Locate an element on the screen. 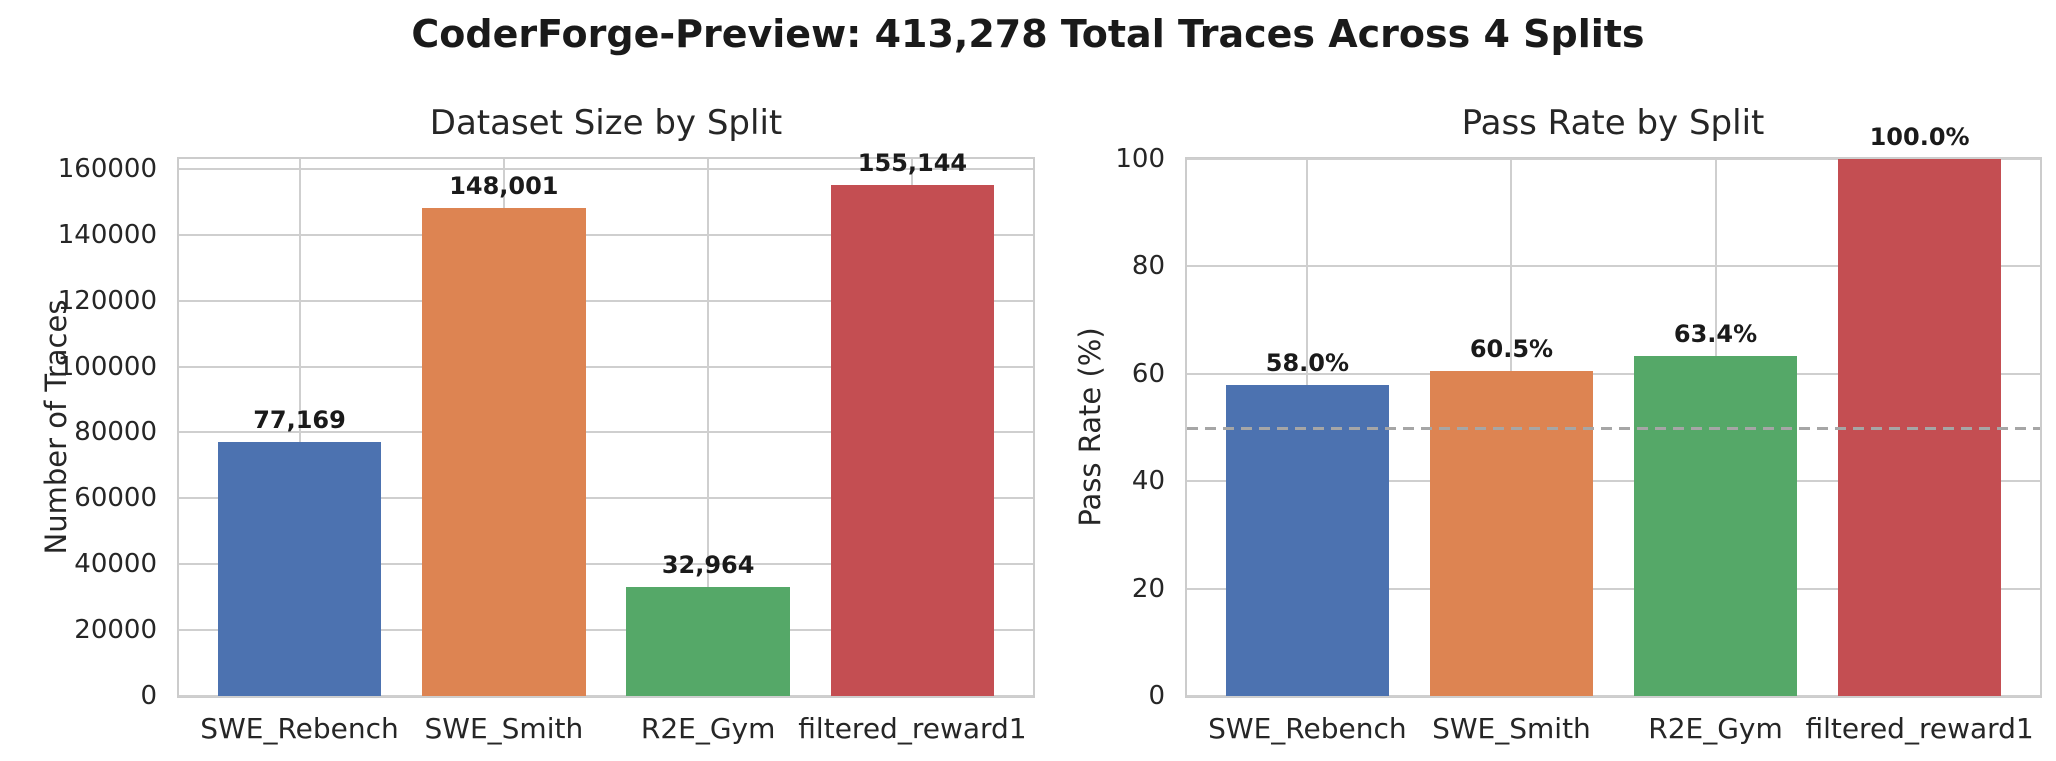 This screenshot has height=761, width=2056. y-tick-label: 60000 is located at coordinates (115, 498).